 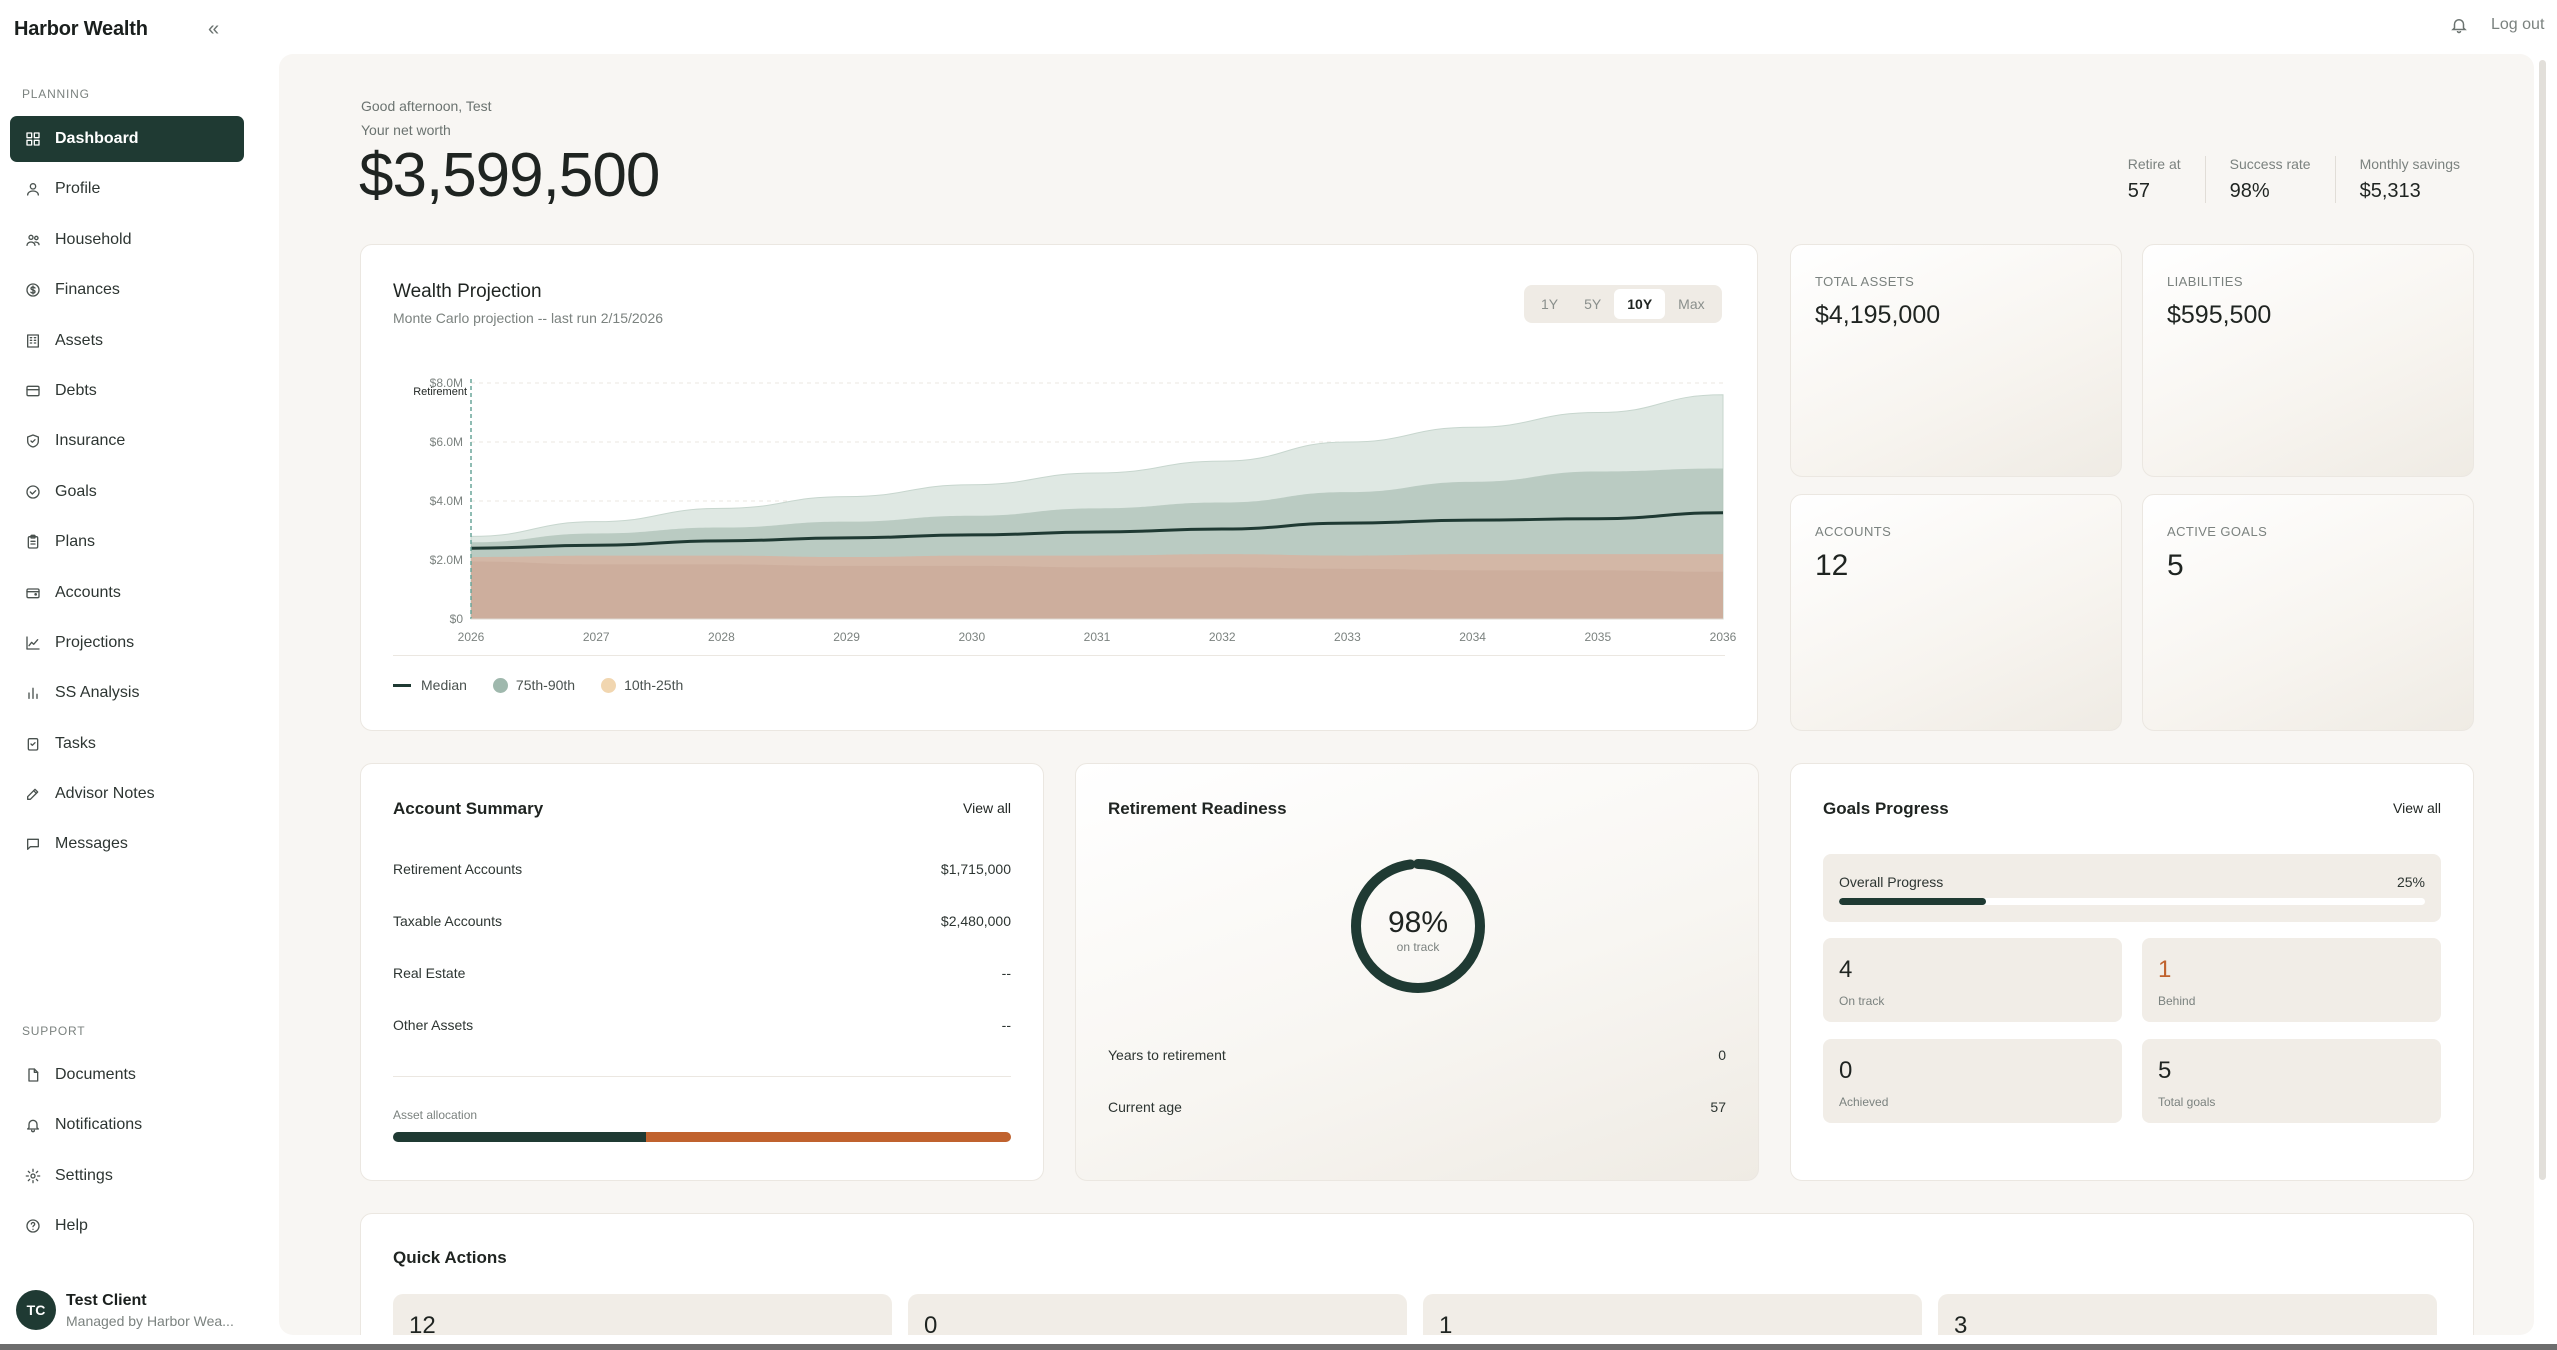 What do you see at coordinates (2138, 191) in the screenshot?
I see `stat-value: 57` at bounding box center [2138, 191].